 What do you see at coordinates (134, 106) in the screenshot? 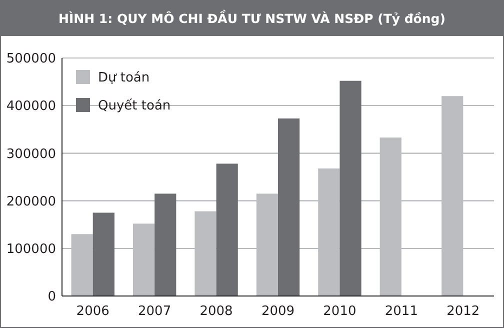
I see `legend-label: Quyết toán` at bounding box center [134, 106].